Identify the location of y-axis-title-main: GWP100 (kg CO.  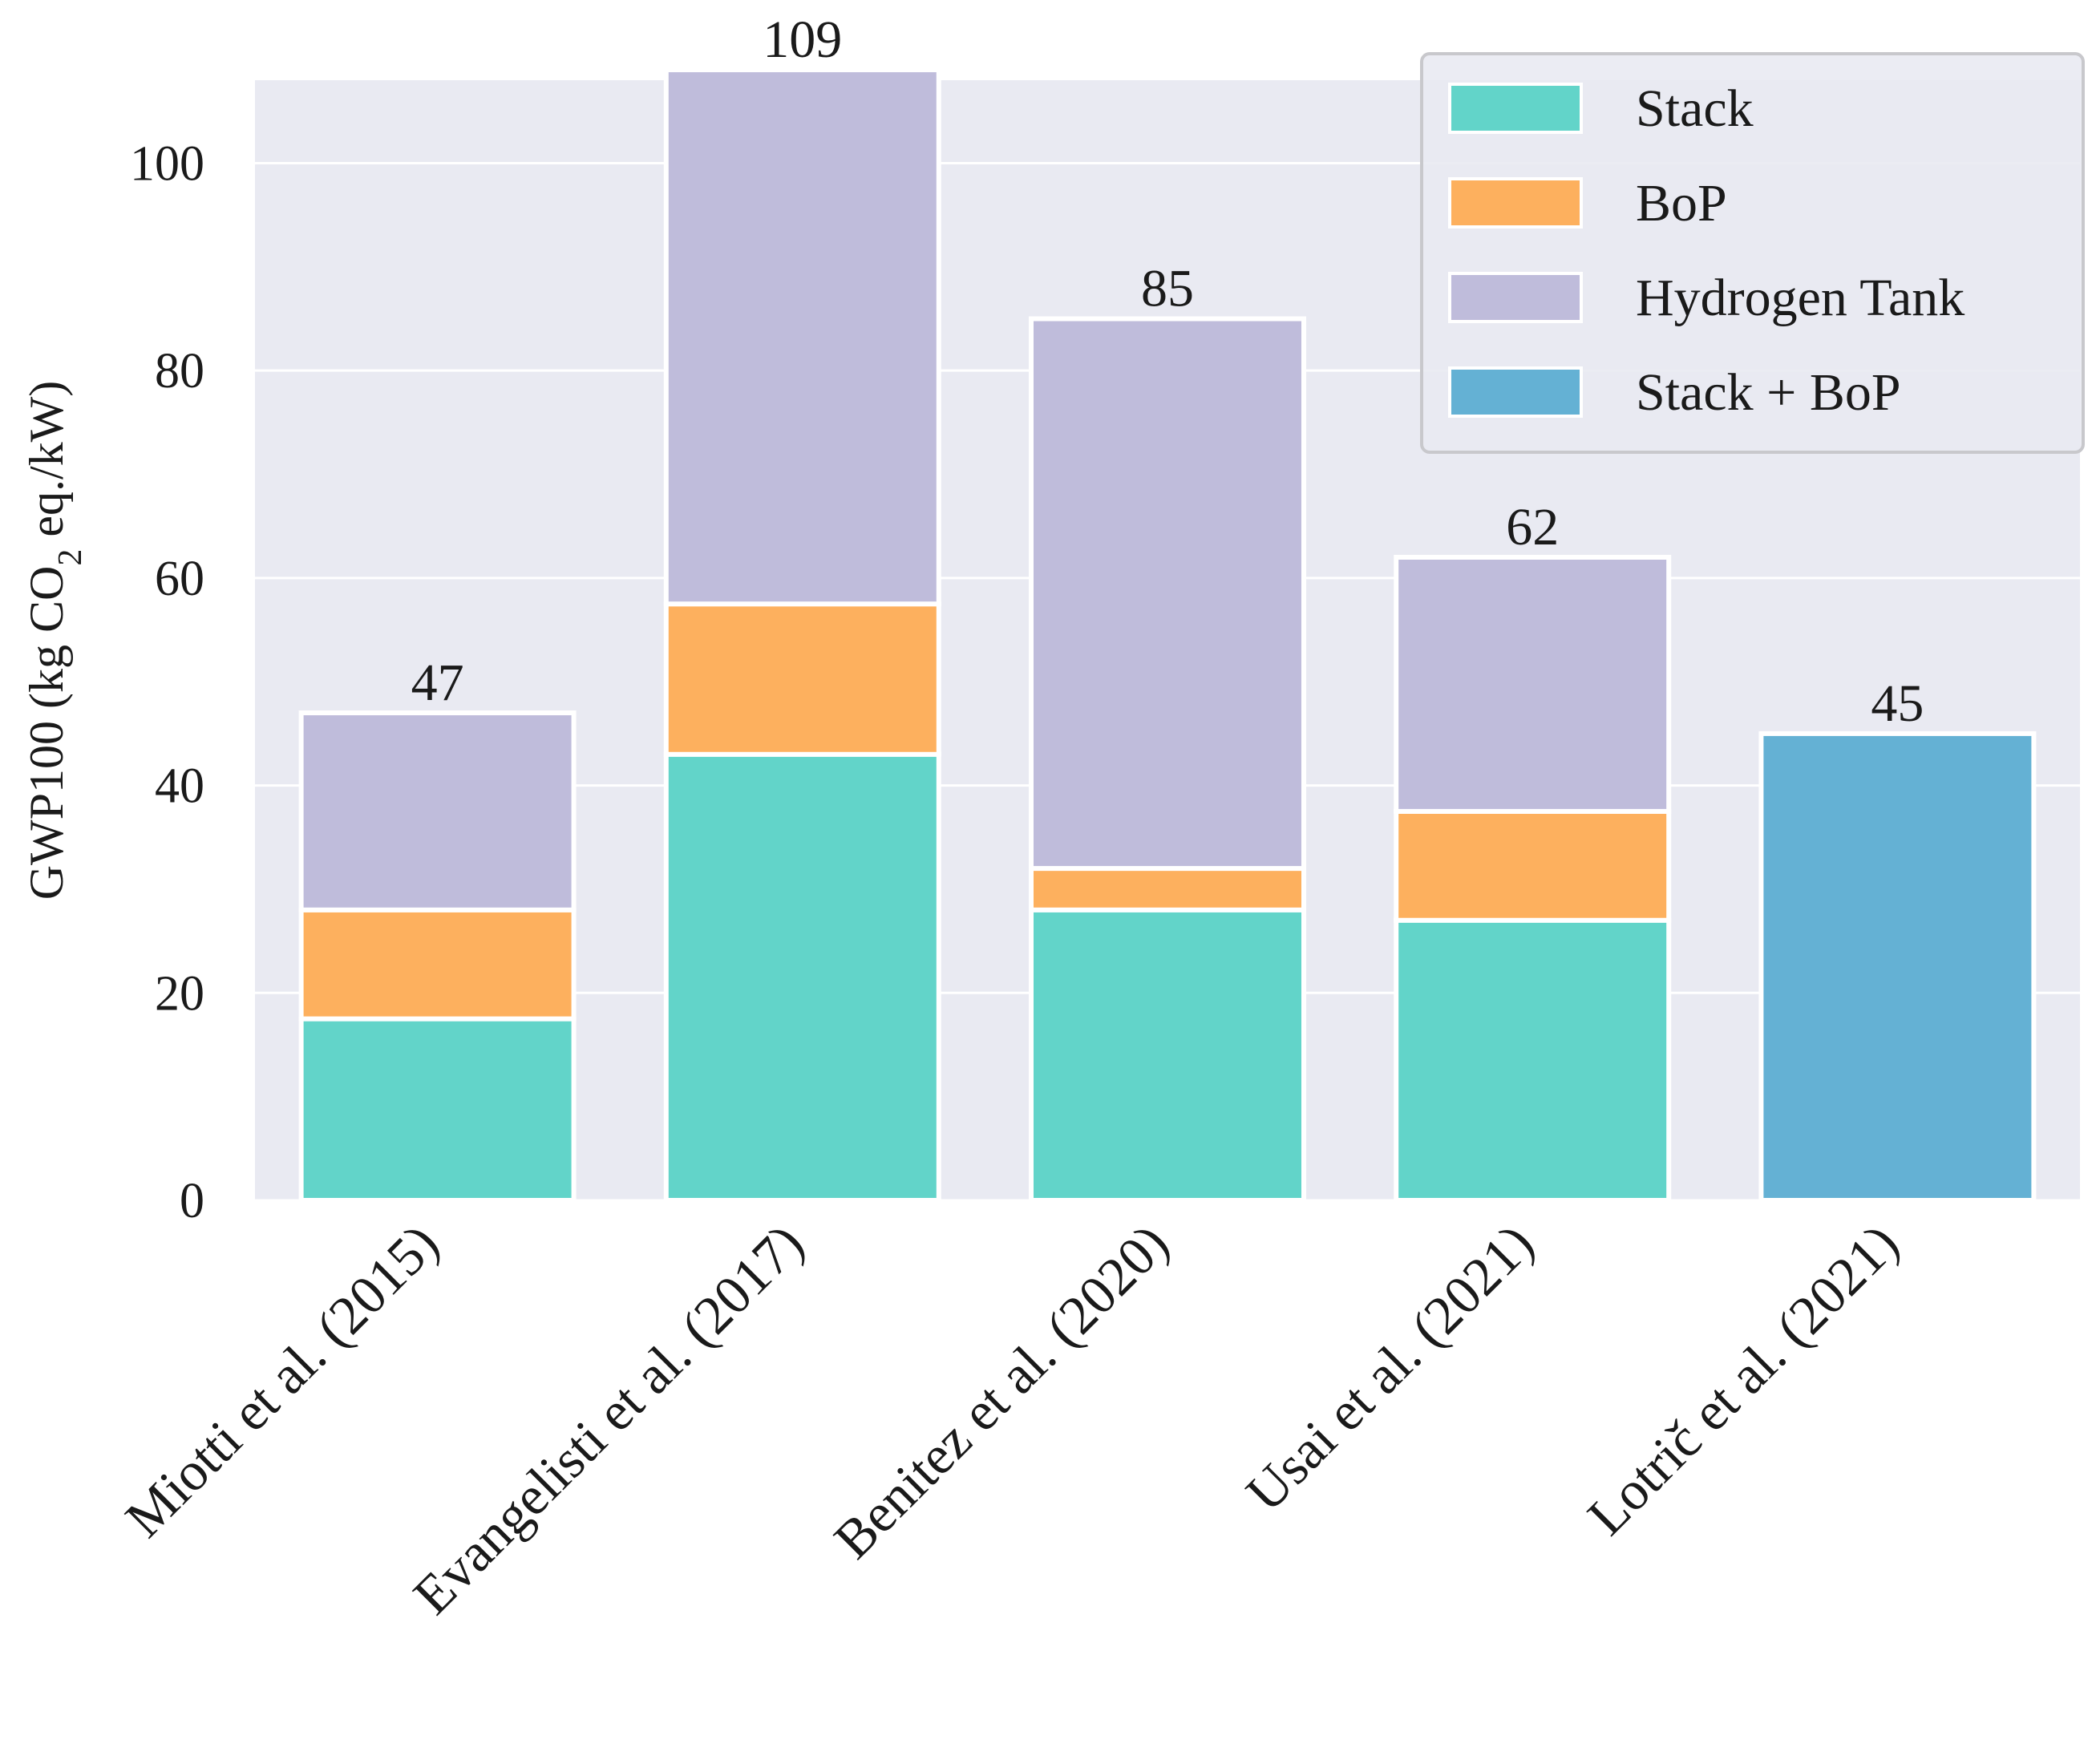
(46, 733).